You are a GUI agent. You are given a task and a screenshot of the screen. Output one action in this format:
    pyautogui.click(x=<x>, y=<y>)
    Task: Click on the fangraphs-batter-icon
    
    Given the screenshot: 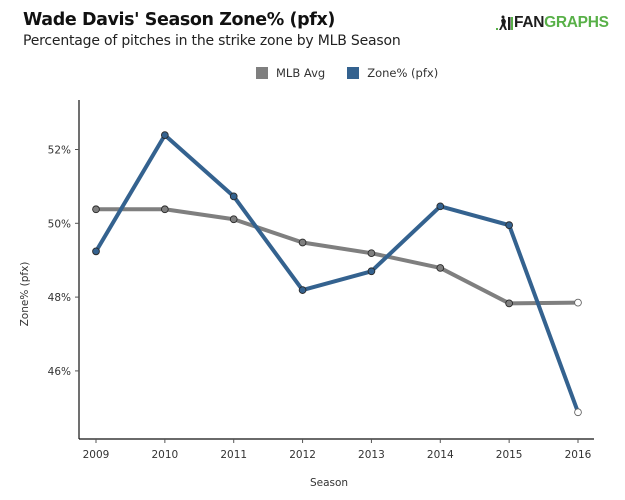 What is the action you would take?
    pyautogui.click(x=504, y=22)
    